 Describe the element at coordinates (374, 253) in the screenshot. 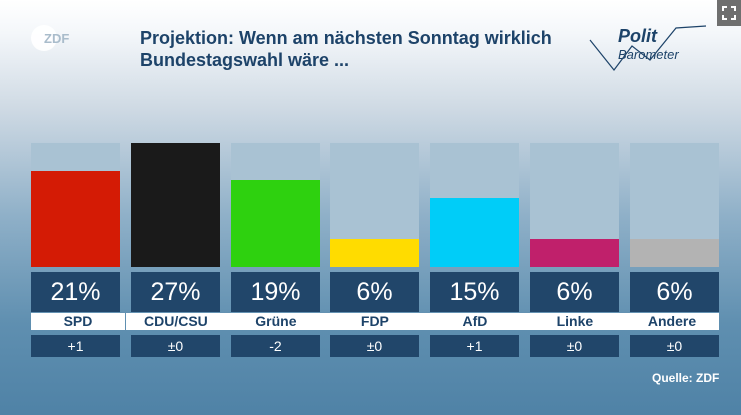

I see `bar-fdp` at that location.